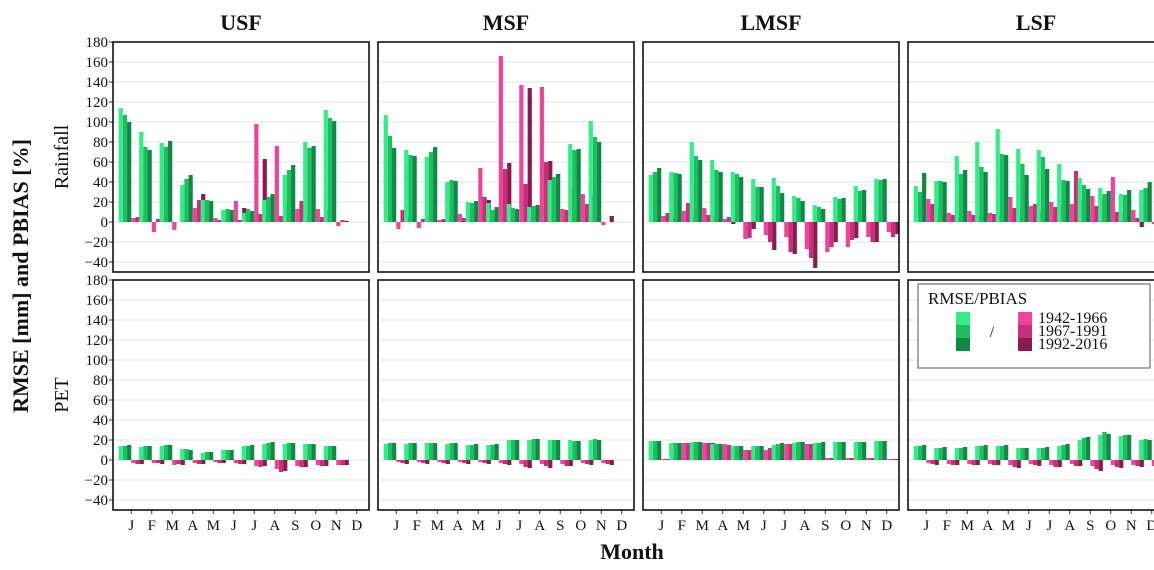 Image resolution: width=1154 pixels, height=570 pixels. What do you see at coordinates (457, 526) in the screenshot?
I see `x-tick-label: A` at bounding box center [457, 526].